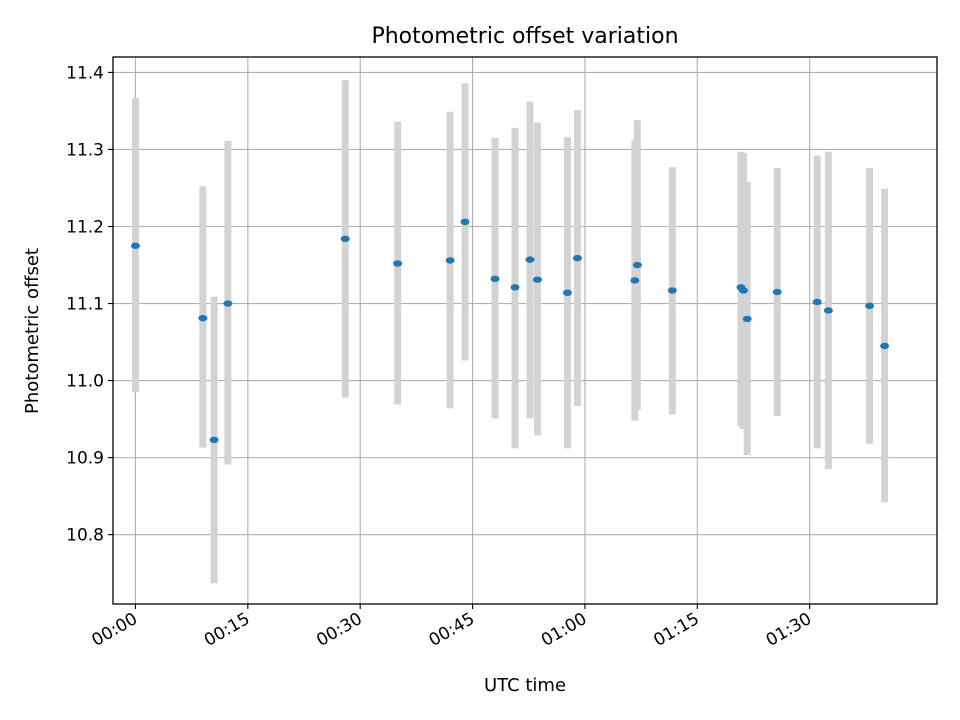 The height and width of the screenshot is (720, 960). I want to click on y-tick-label: 11.1, so click(85, 305).